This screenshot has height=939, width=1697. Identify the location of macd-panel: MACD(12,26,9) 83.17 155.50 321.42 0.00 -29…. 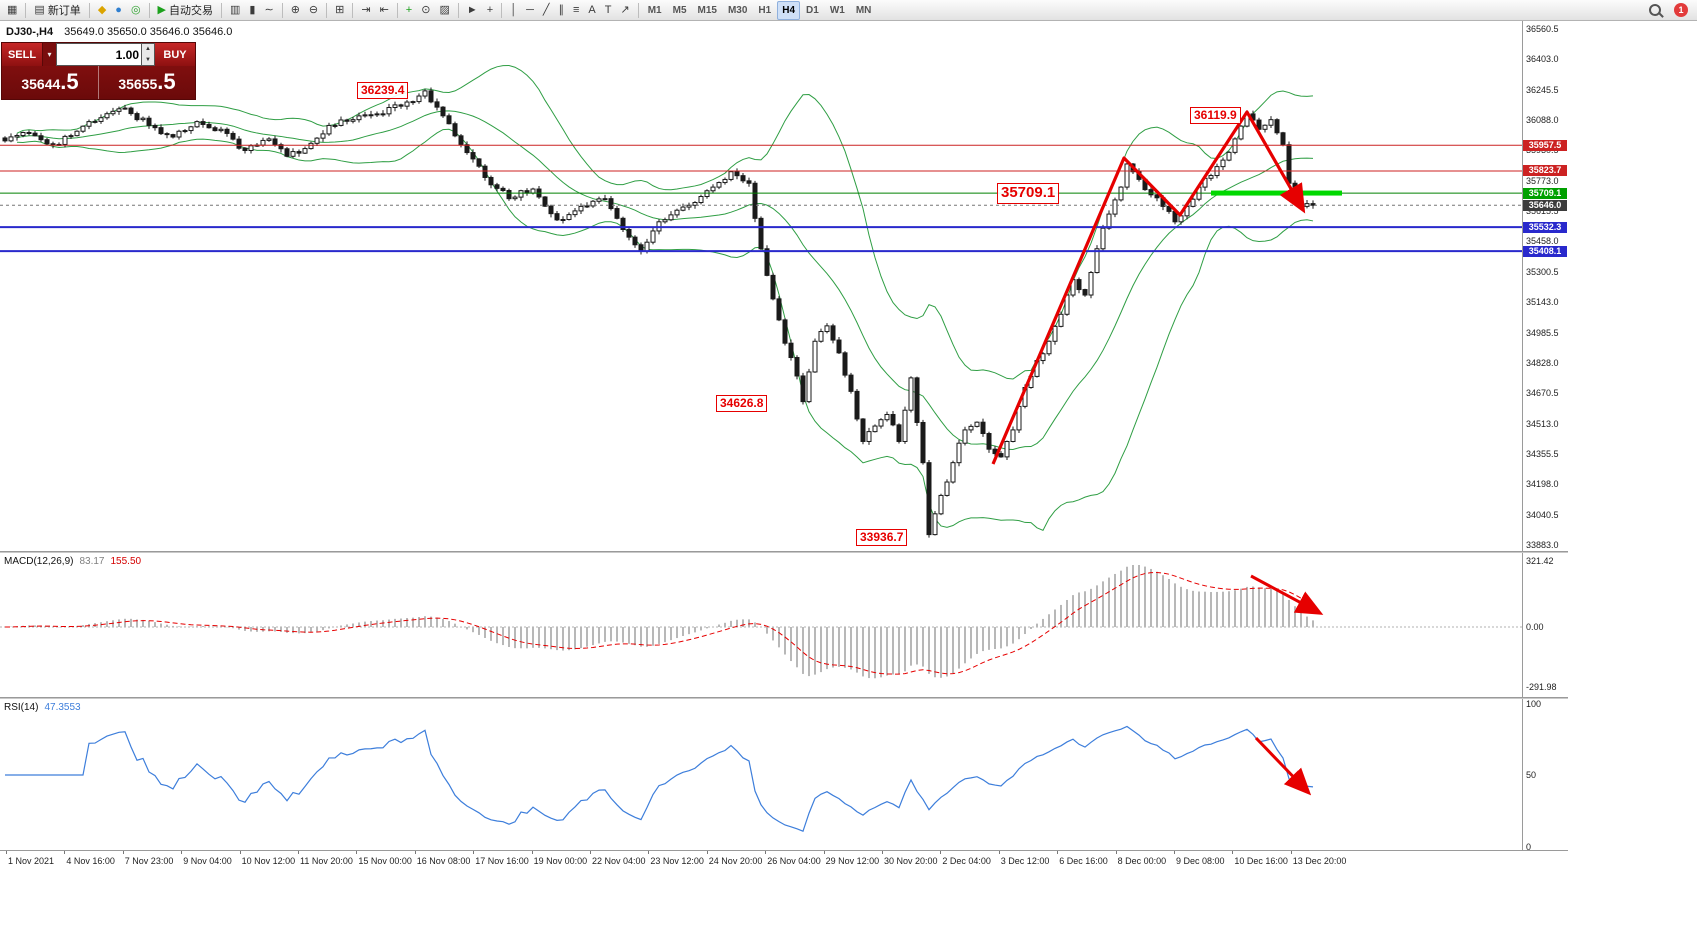
(784, 625).